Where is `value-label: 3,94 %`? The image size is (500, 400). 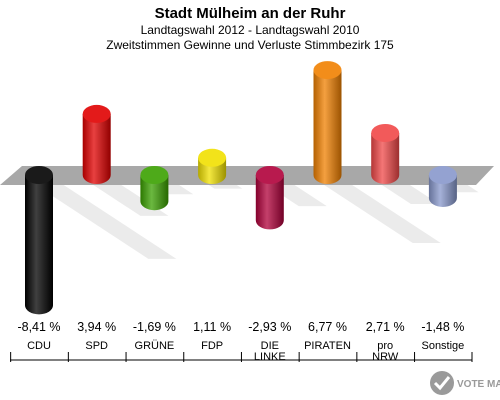 value-label: 3,94 % is located at coordinates (96, 327).